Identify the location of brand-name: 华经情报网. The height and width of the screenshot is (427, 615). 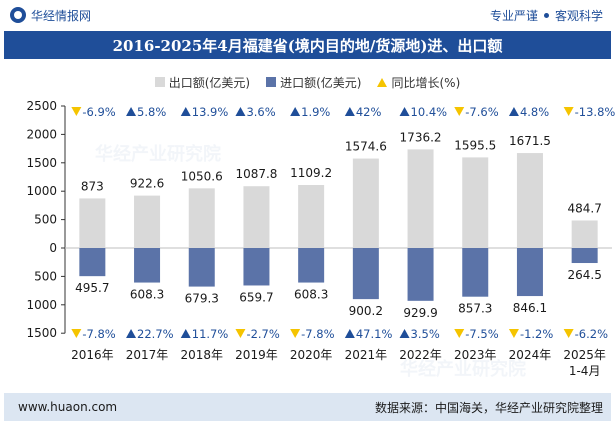
(61, 15).